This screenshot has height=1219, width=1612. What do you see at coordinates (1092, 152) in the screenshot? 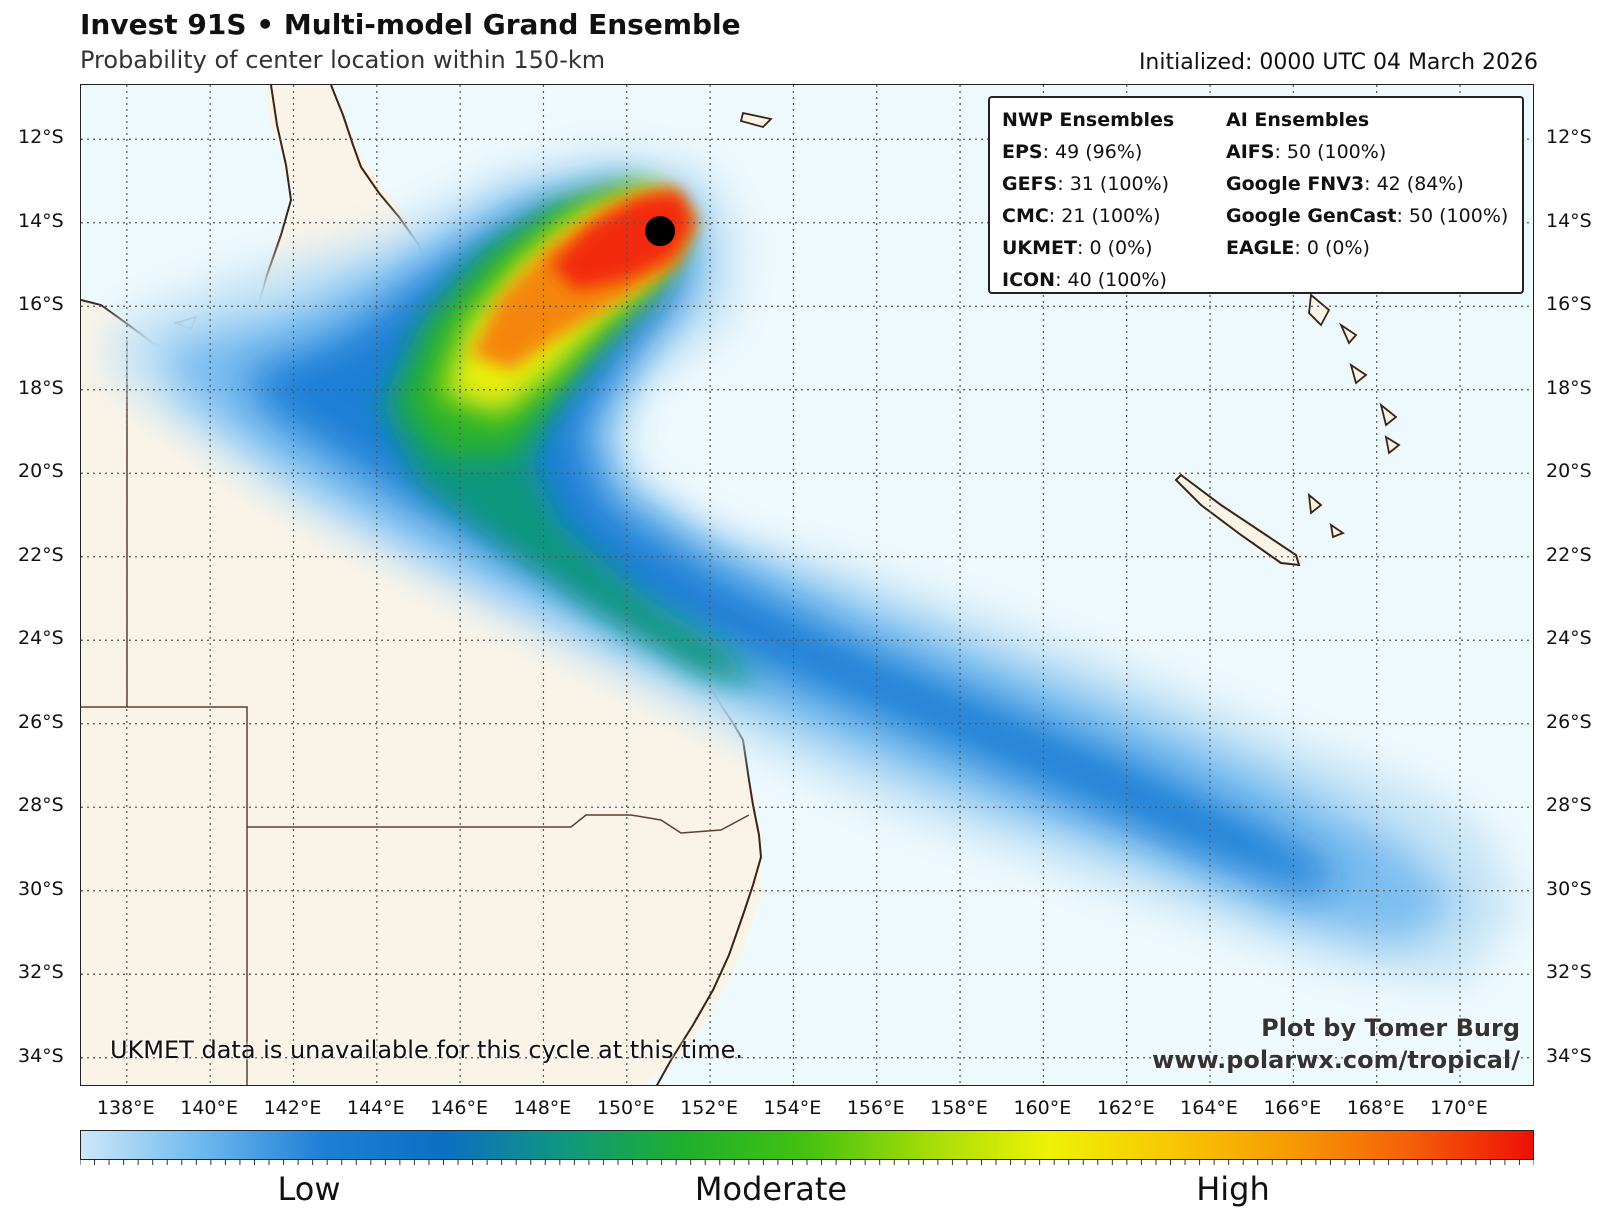
I see `legend-model-count: : 49 (96%)` at bounding box center [1092, 152].